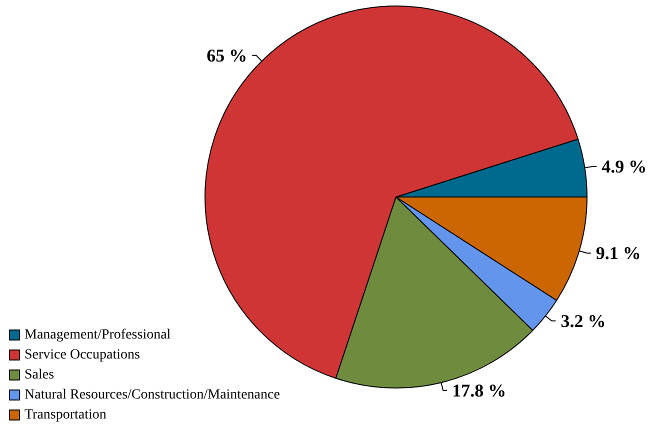 The height and width of the screenshot is (427, 661). I want to click on legend-label: Transportation, so click(65, 415).